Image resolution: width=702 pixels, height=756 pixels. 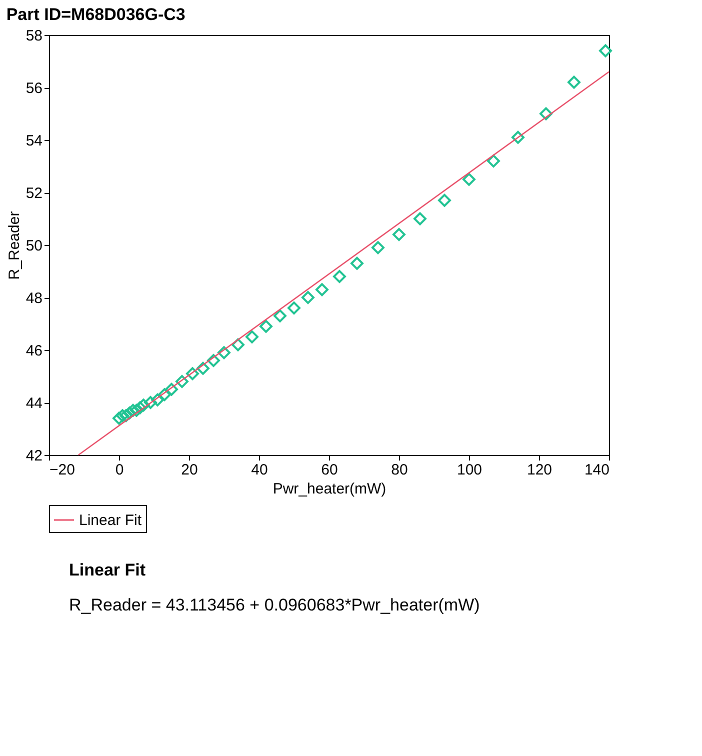 What do you see at coordinates (34, 403) in the screenshot?
I see `y-tick-label: 44` at bounding box center [34, 403].